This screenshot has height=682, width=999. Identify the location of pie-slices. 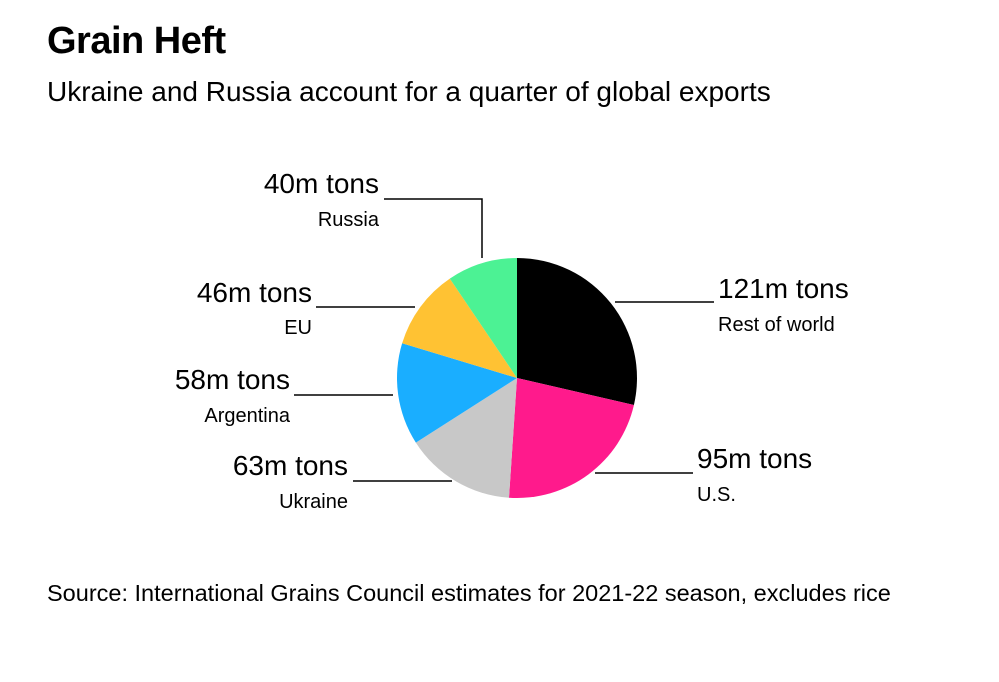
(517, 378).